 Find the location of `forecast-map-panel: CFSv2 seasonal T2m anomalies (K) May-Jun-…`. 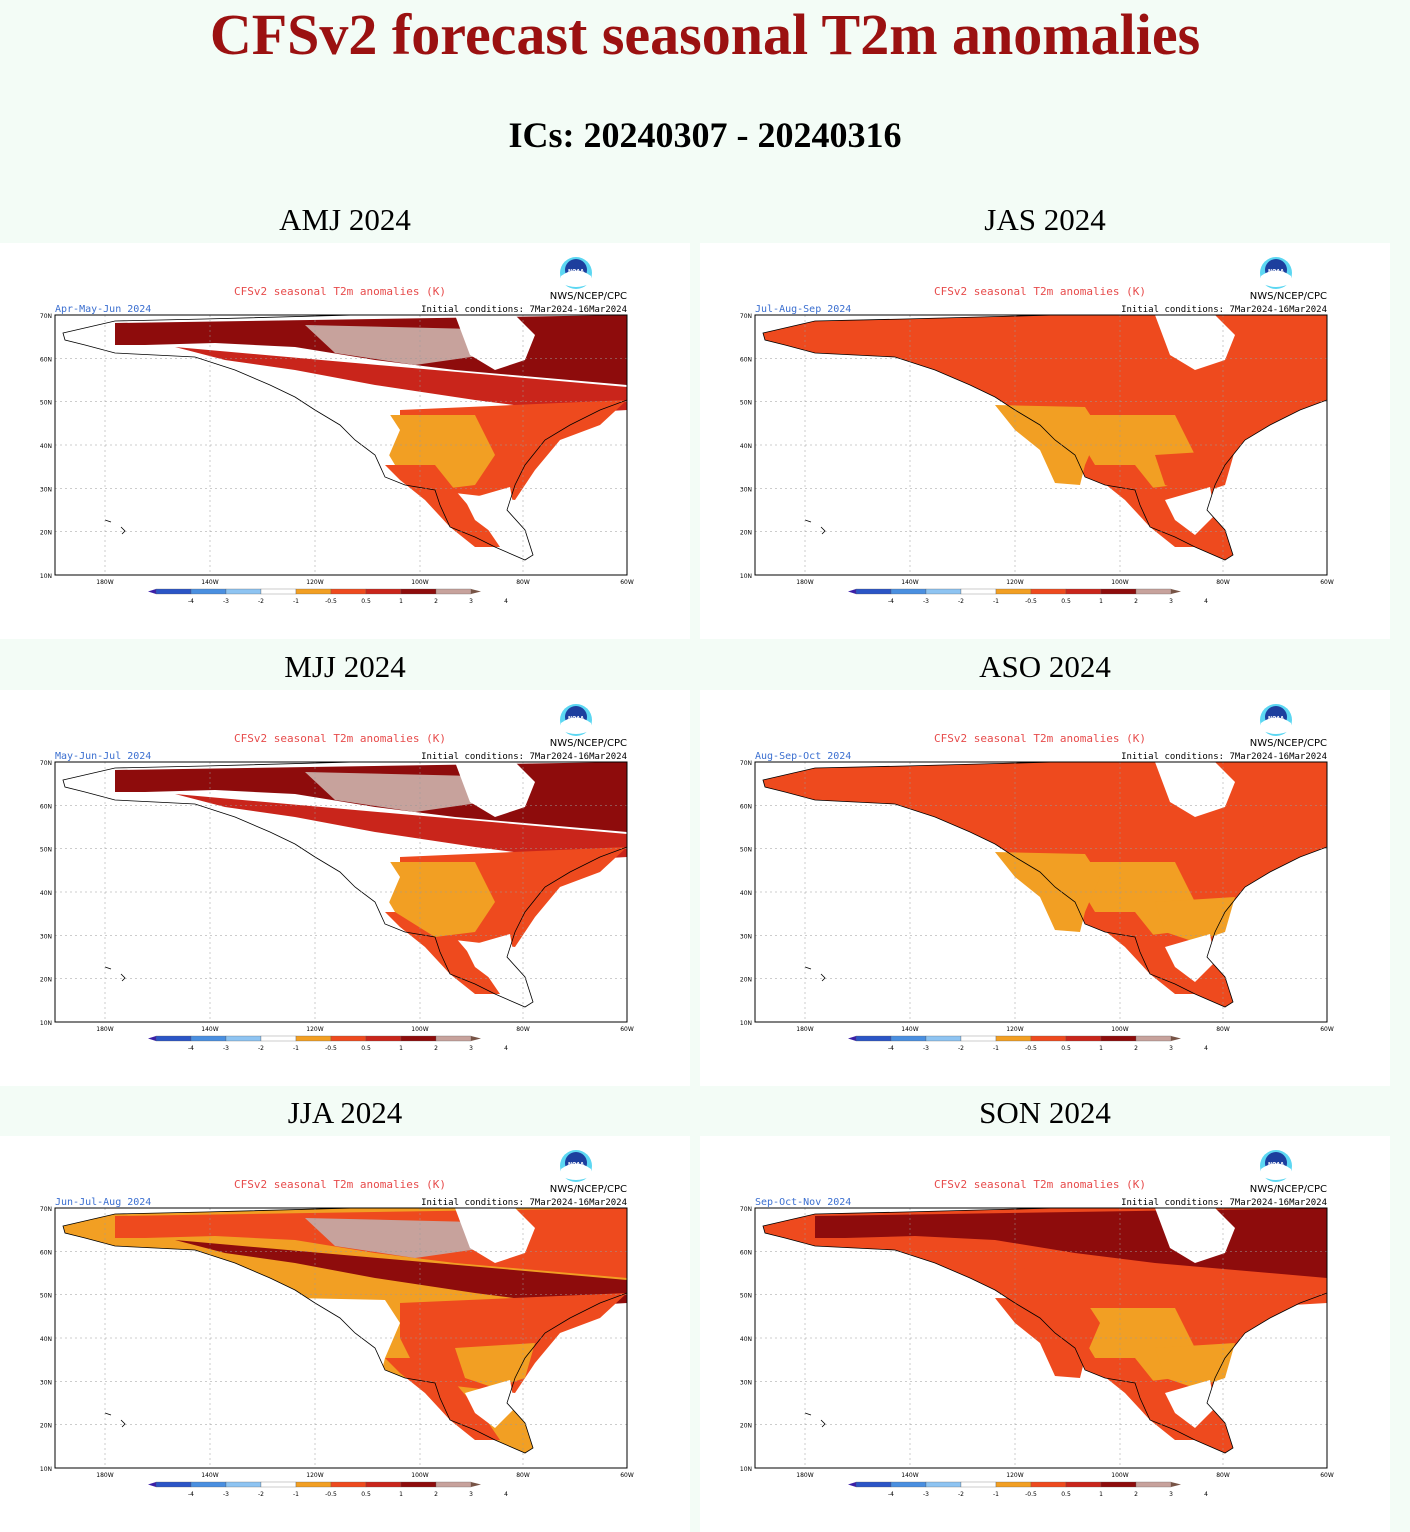

forecast-map-panel: CFSv2 seasonal T2m anomalies (K) May-Jun-… is located at coordinates (345, 888).